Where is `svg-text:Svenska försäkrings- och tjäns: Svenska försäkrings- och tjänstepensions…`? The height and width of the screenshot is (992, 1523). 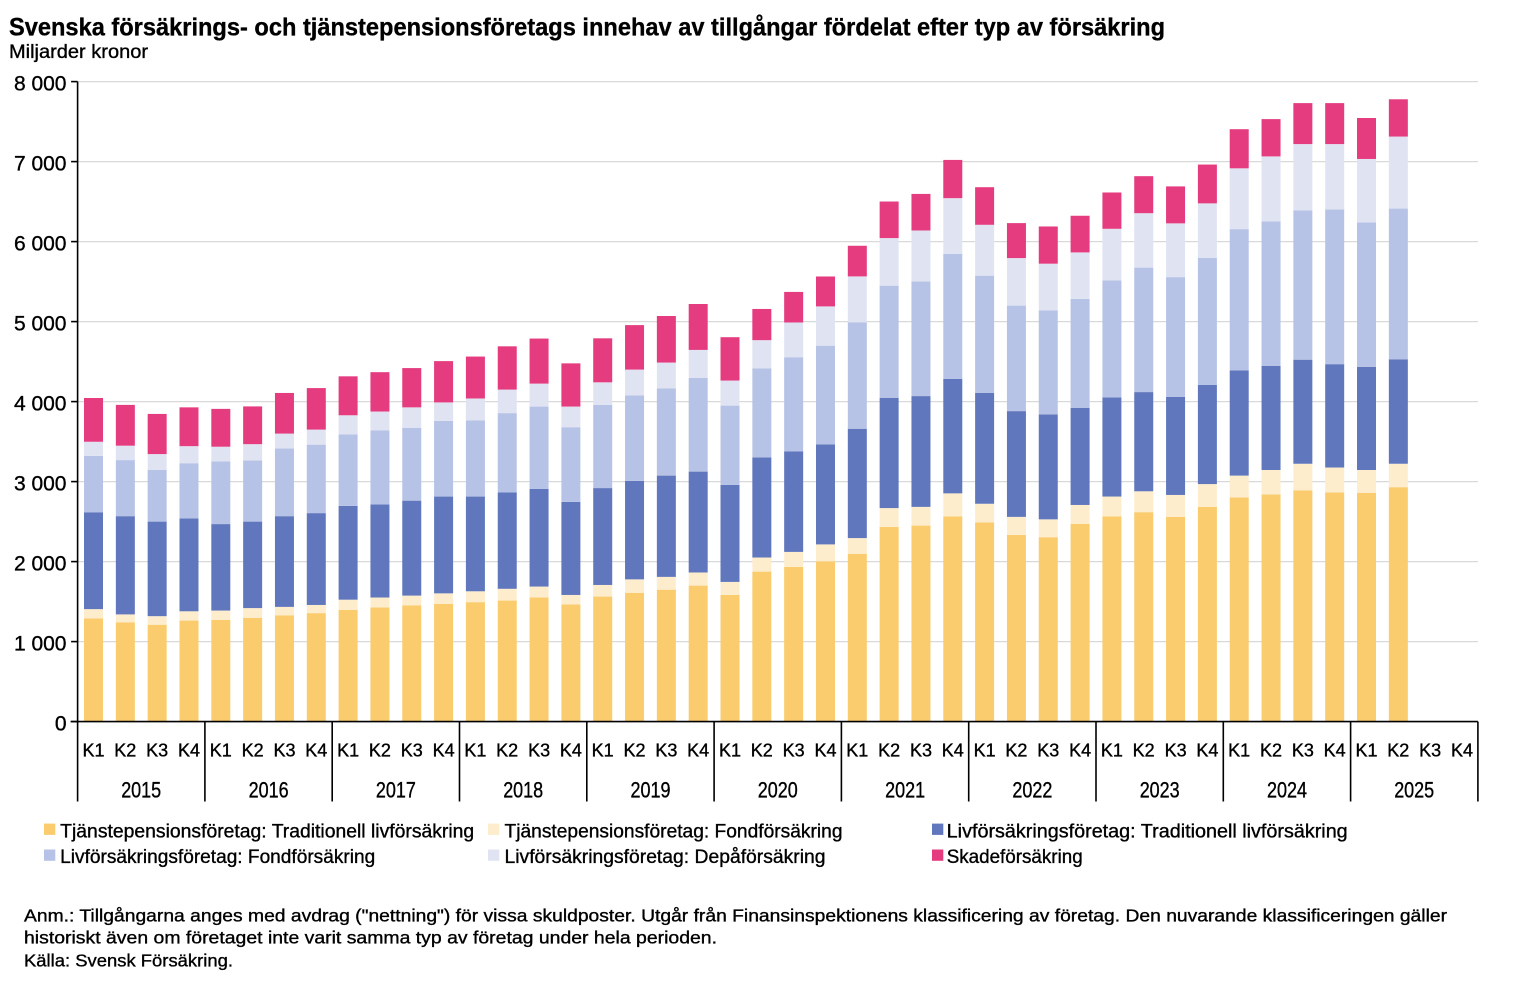
svg-text:Svenska försäkrings- och tjäns: Svenska försäkrings- och tjänstepensions… is located at coordinates (587, 28).